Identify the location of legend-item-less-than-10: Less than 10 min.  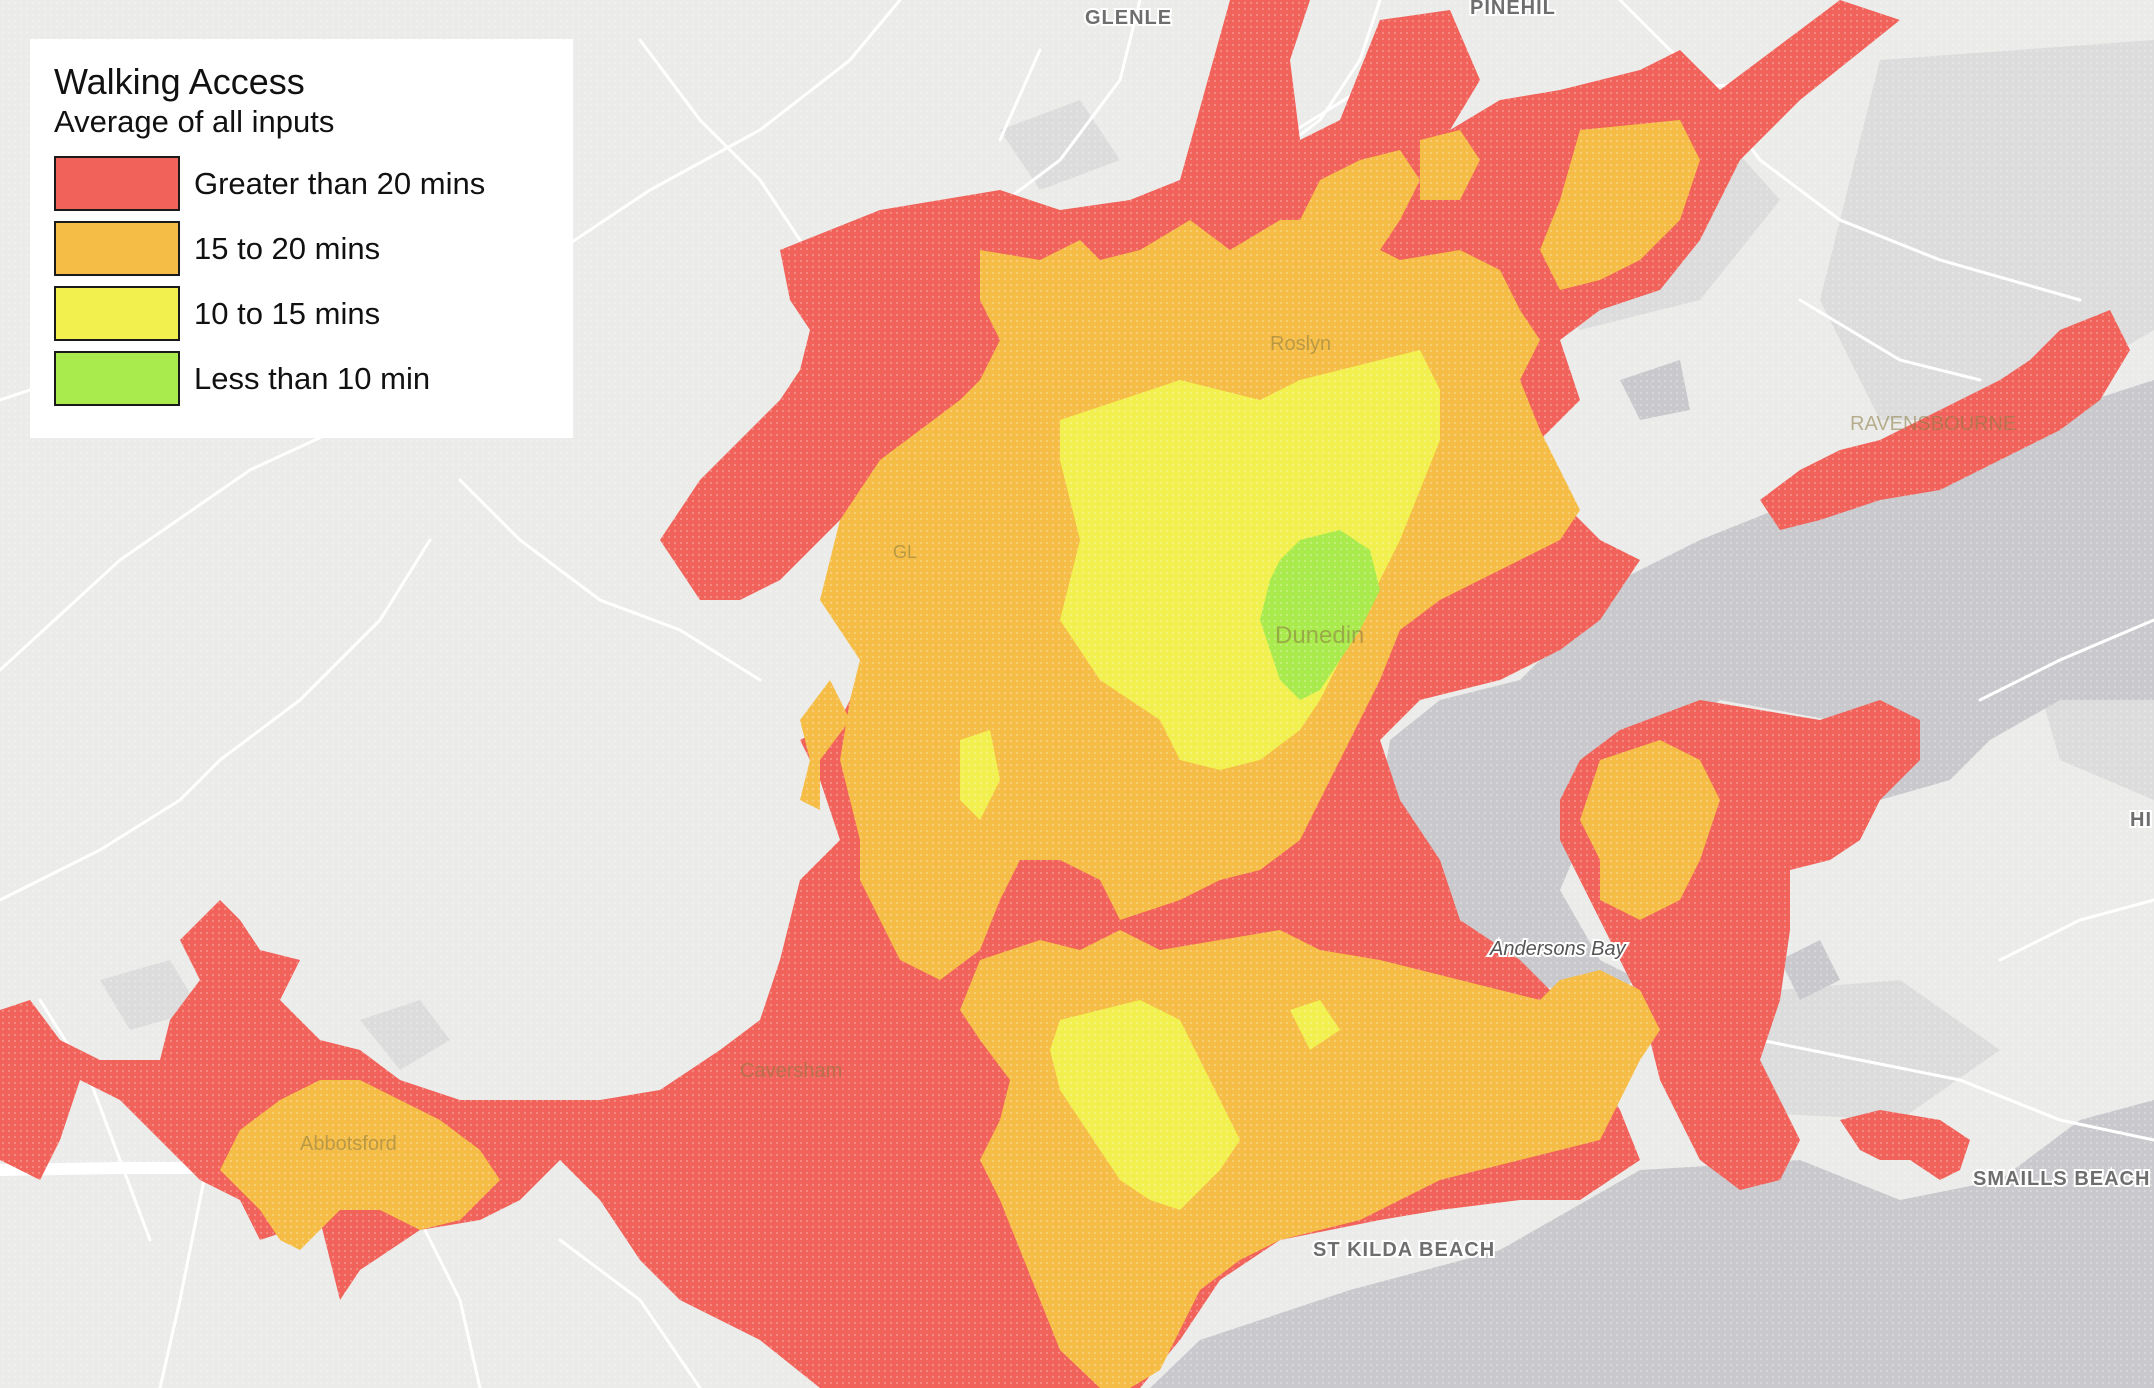
(301, 378).